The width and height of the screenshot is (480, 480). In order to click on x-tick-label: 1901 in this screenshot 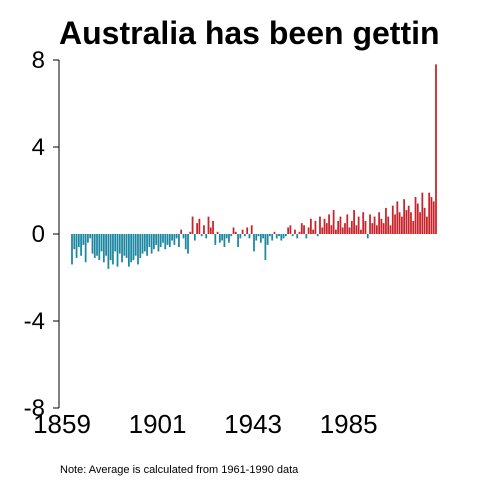, I will do `click(158, 424)`.